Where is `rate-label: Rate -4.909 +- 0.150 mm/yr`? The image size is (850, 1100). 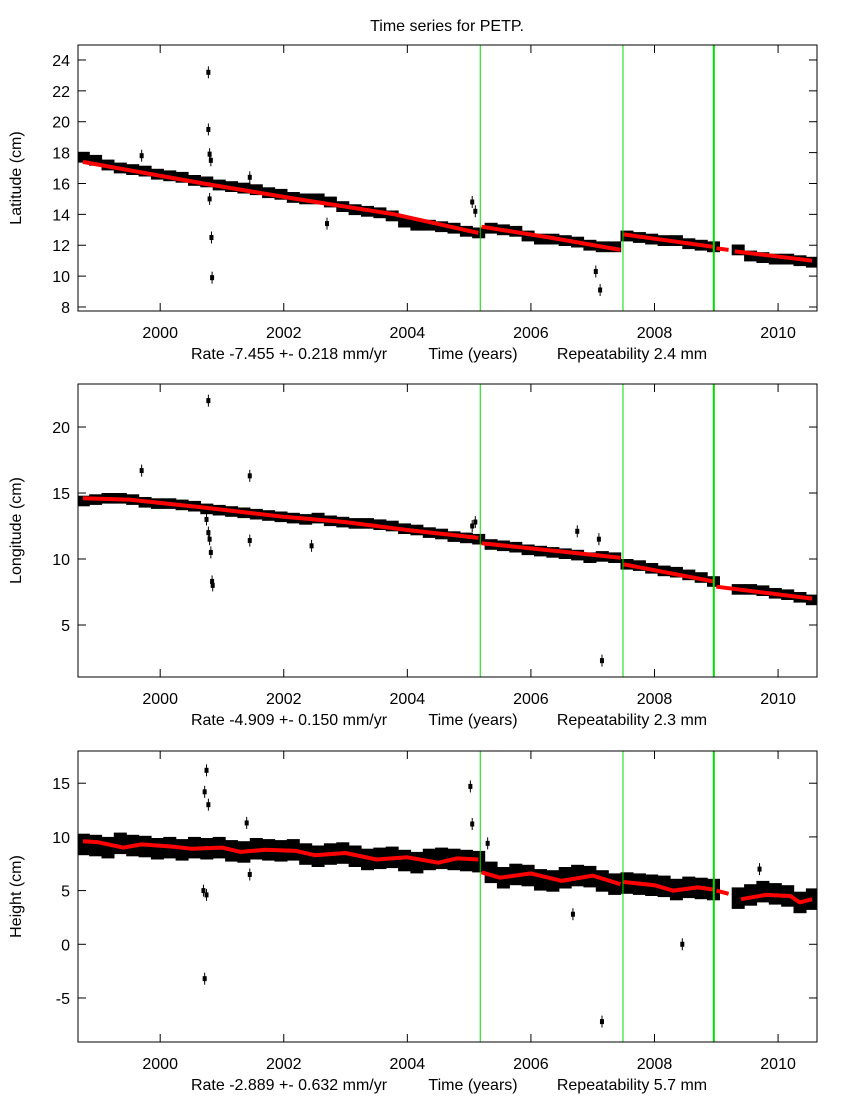 rate-label: Rate -4.909 +- 0.150 mm/yr is located at coordinates (289, 720).